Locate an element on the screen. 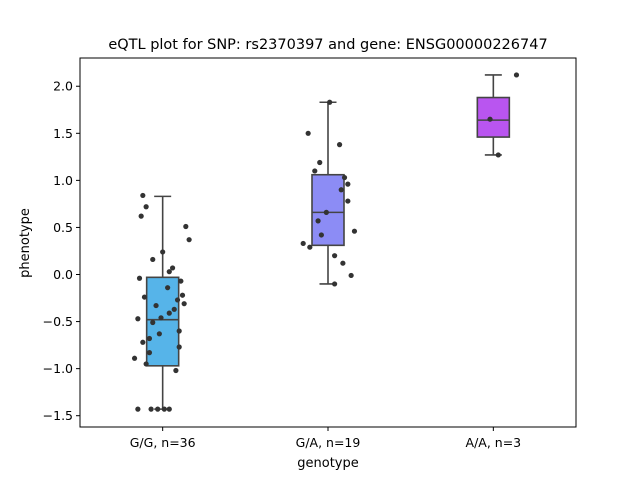 Image resolution: width=640 pixels, height=480 pixels. x-axis-ticks: G/G, n=36 G/A, n=19 A/A, n=3 is located at coordinates (325, 438).